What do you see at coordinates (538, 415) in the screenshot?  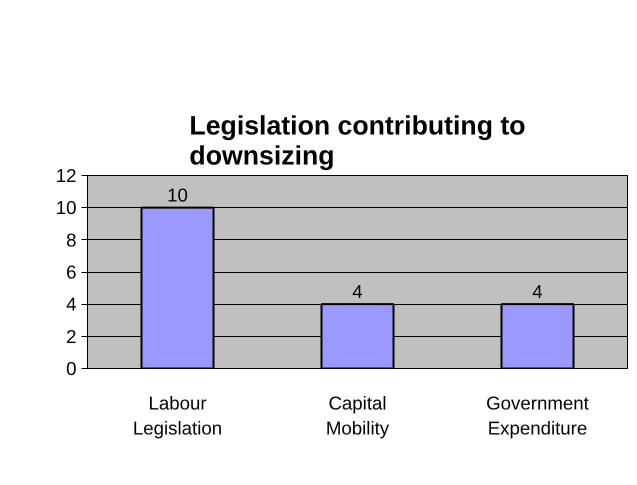 I see `x-tick-label: Government Expenditure` at bounding box center [538, 415].